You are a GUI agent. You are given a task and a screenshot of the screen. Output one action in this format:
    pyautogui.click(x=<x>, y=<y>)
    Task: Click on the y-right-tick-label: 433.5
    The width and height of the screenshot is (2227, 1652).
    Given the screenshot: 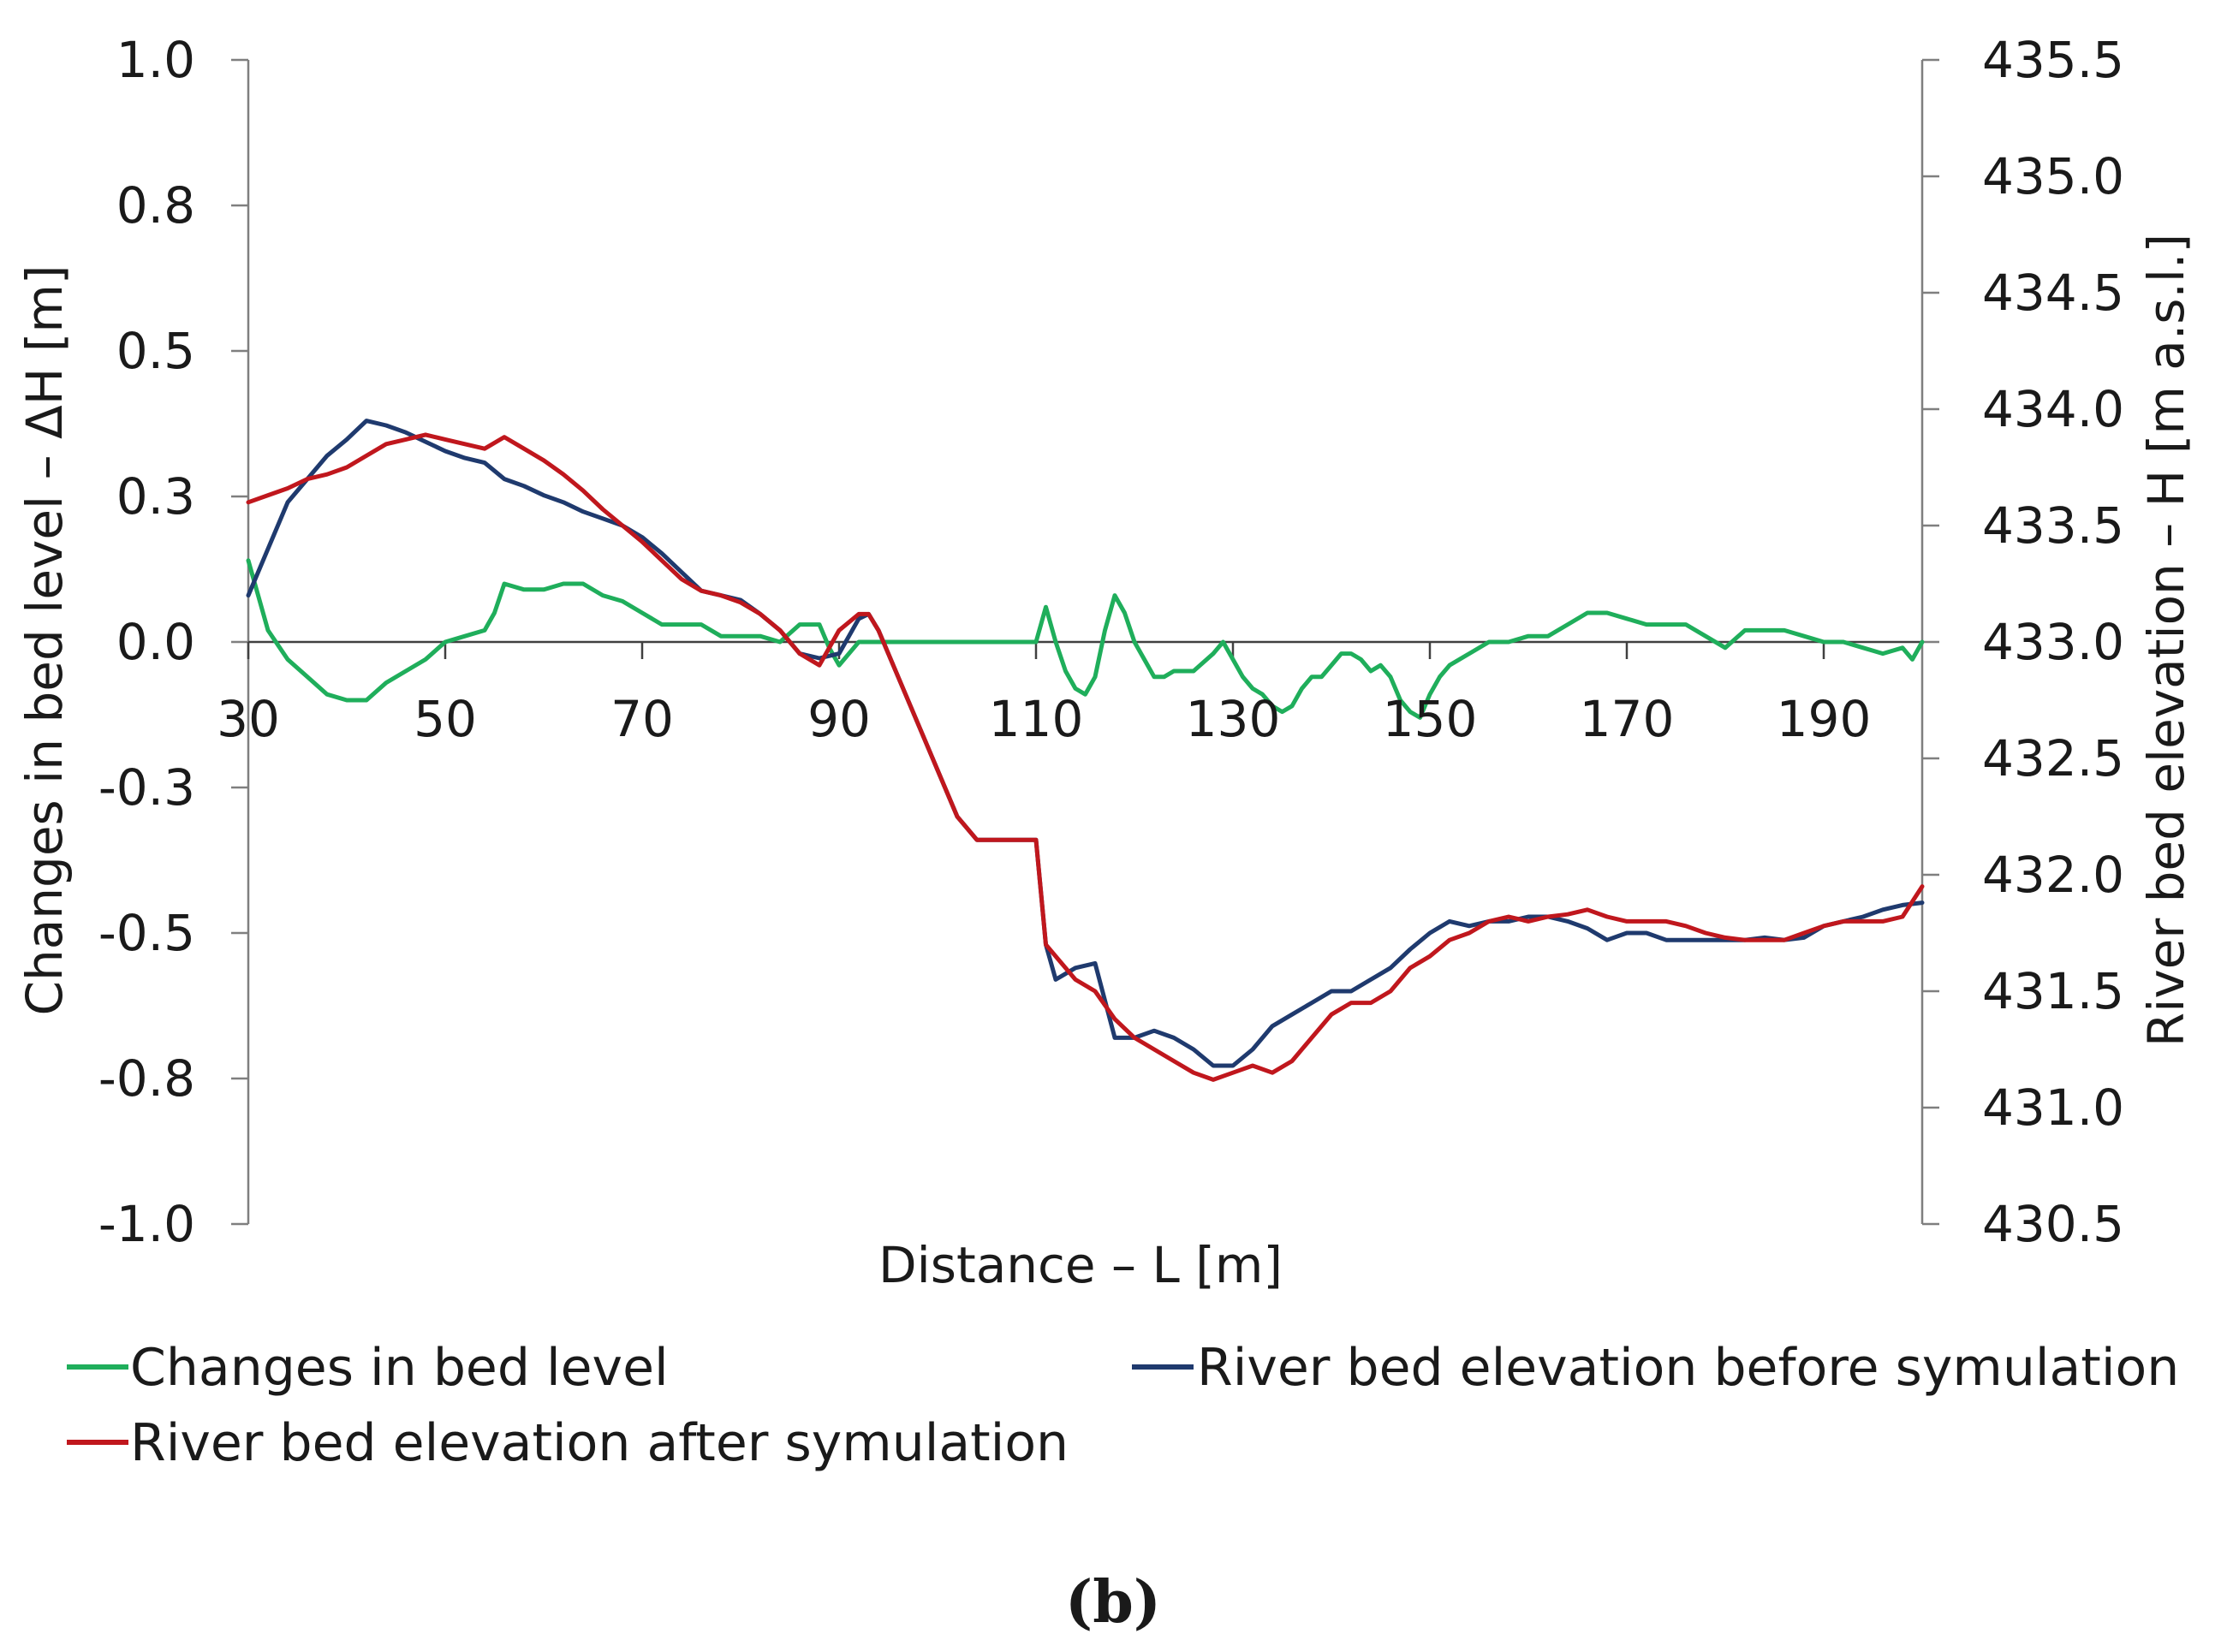 What is the action you would take?
    pyautogui.click(x=2053, y=526)
    